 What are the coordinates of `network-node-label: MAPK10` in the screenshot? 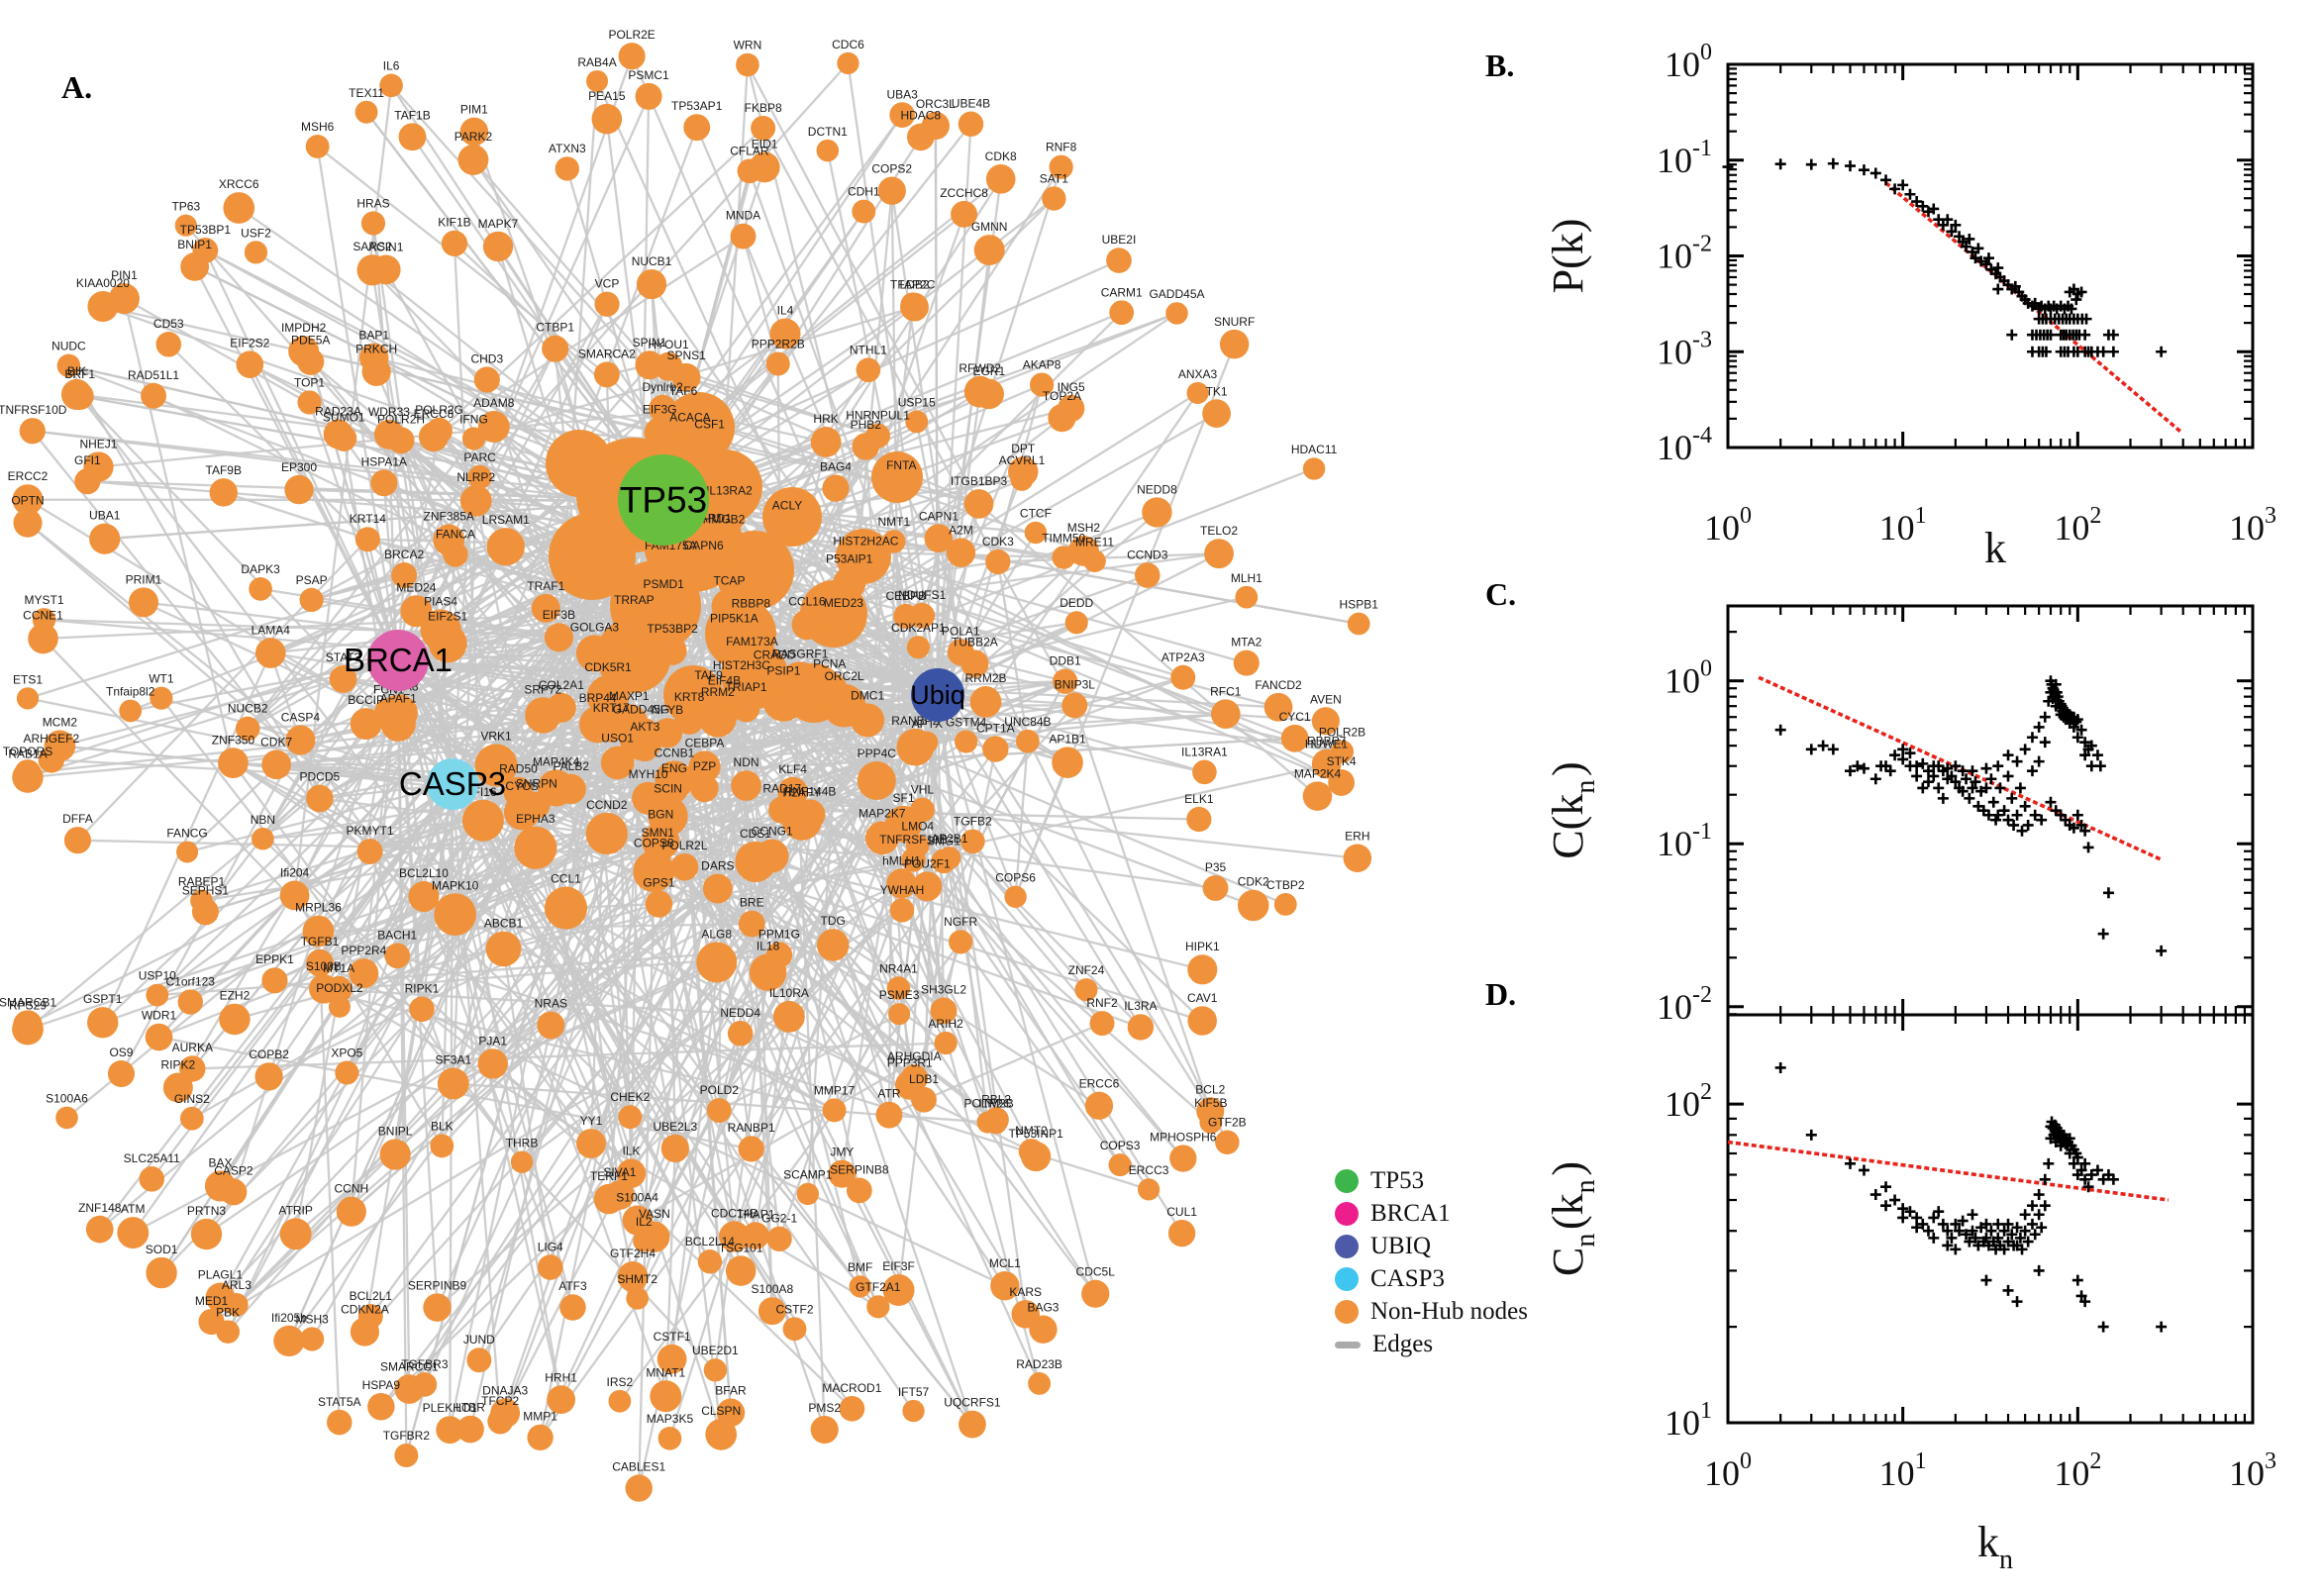 It's located at (456, 885).